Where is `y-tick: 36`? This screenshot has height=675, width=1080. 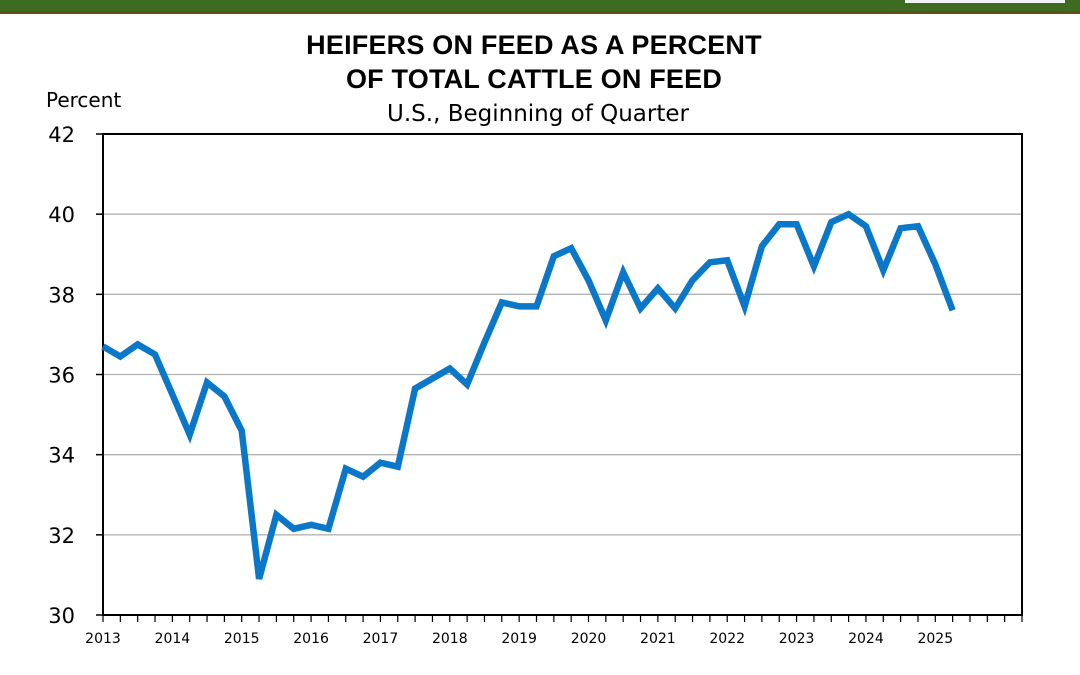
y-tick: 36 is located at coordinates (75, 376).